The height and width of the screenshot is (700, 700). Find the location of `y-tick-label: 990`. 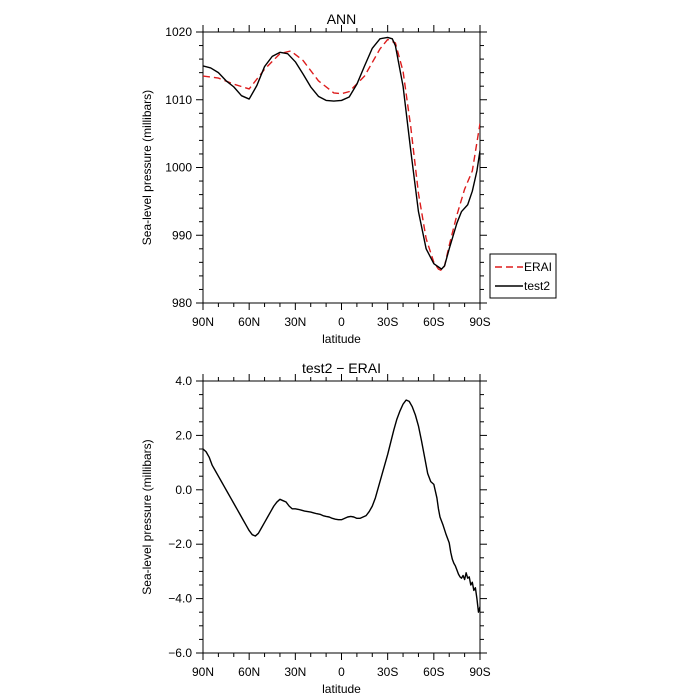

y-tick-label: 990 is located at coordinates (182, 235).